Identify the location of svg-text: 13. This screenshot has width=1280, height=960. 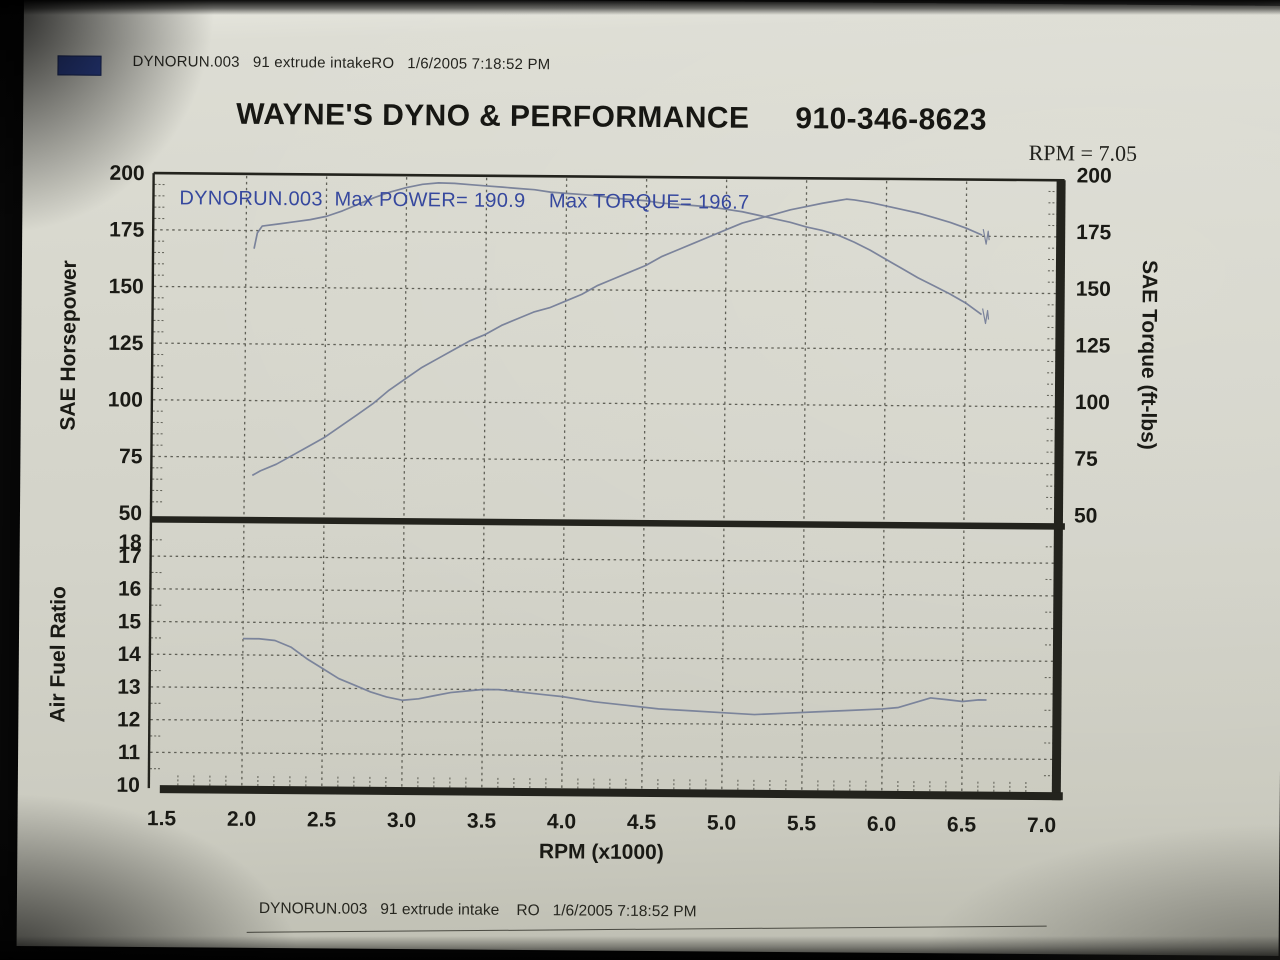
(129, 687).